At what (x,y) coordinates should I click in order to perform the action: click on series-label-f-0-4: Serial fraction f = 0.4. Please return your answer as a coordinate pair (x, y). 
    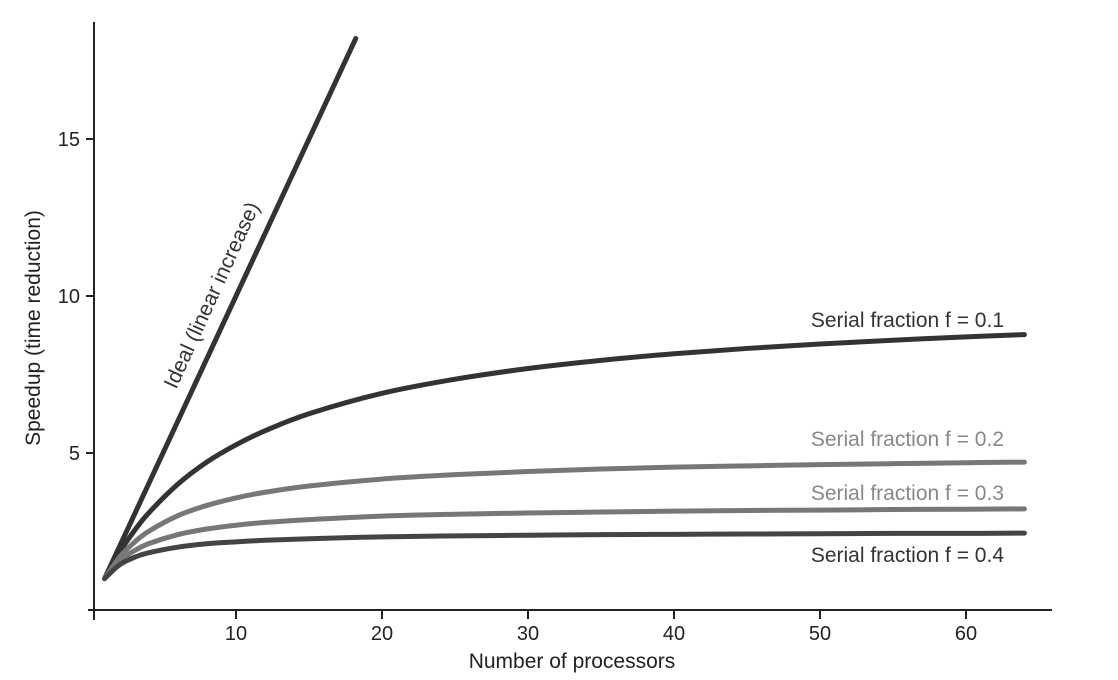
    Looking at the image, I should click on (908, 555).